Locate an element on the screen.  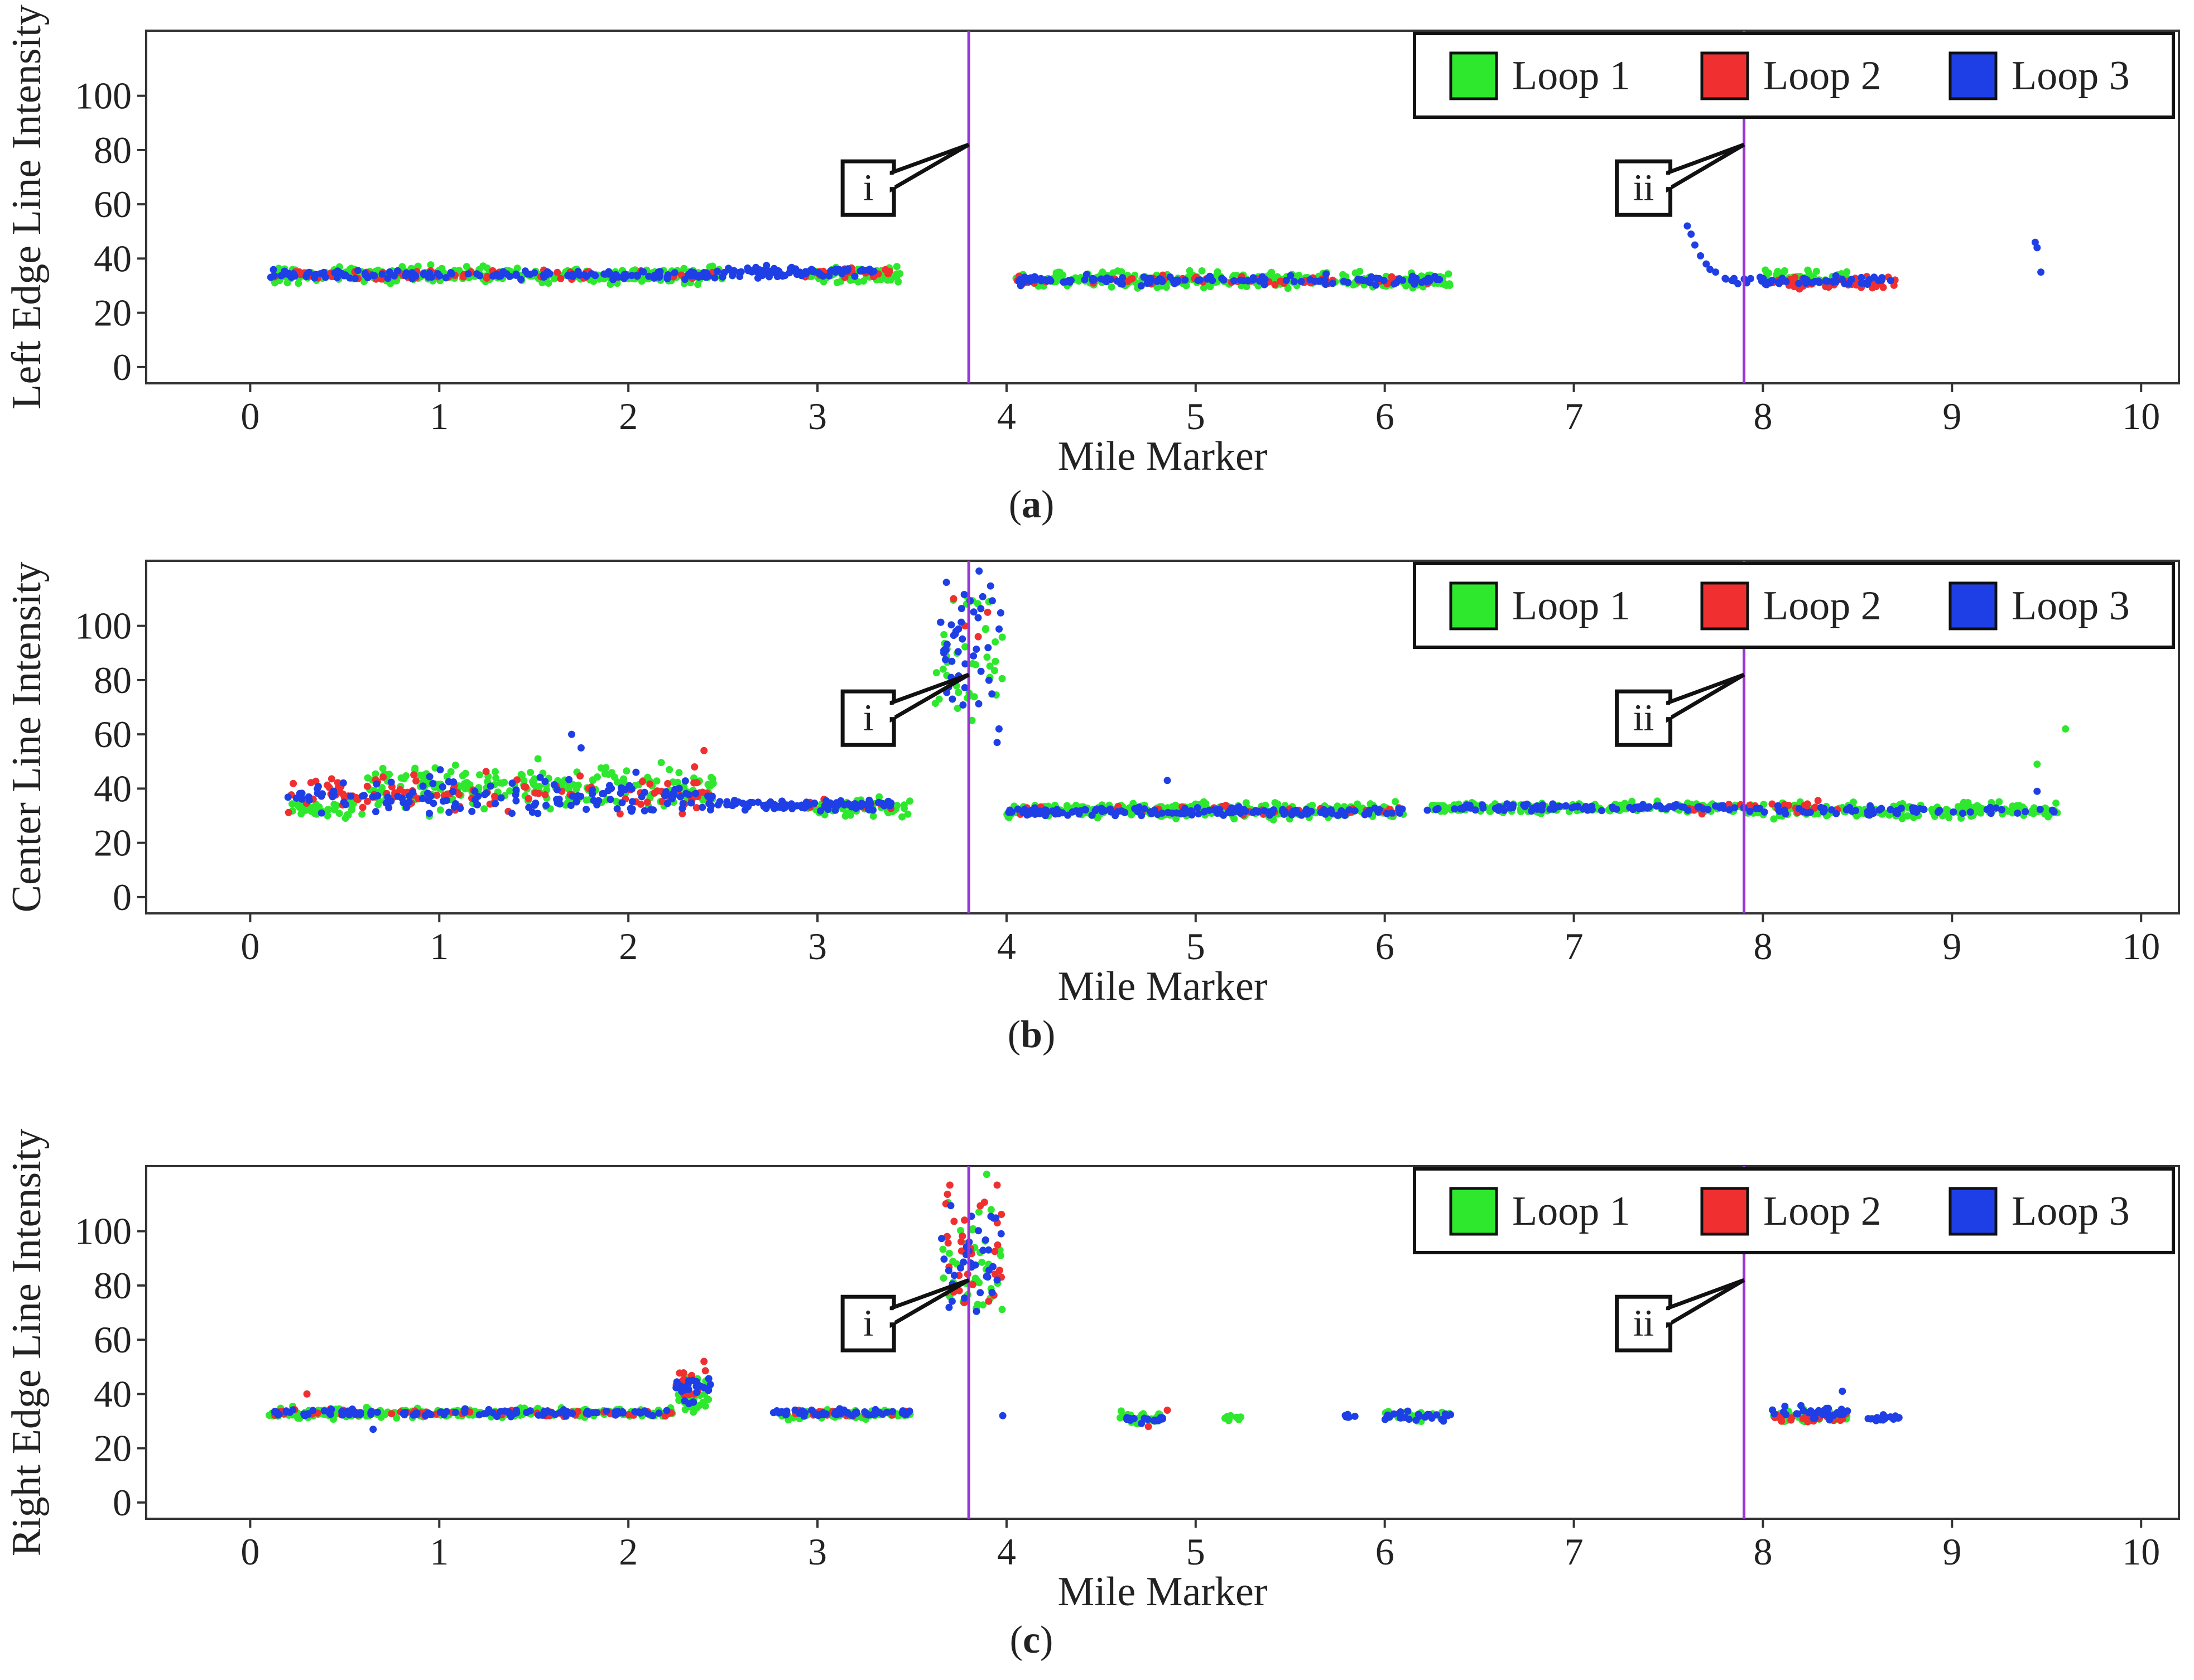
x-tick-label: 5 is located at coordinates (1195, 1551).